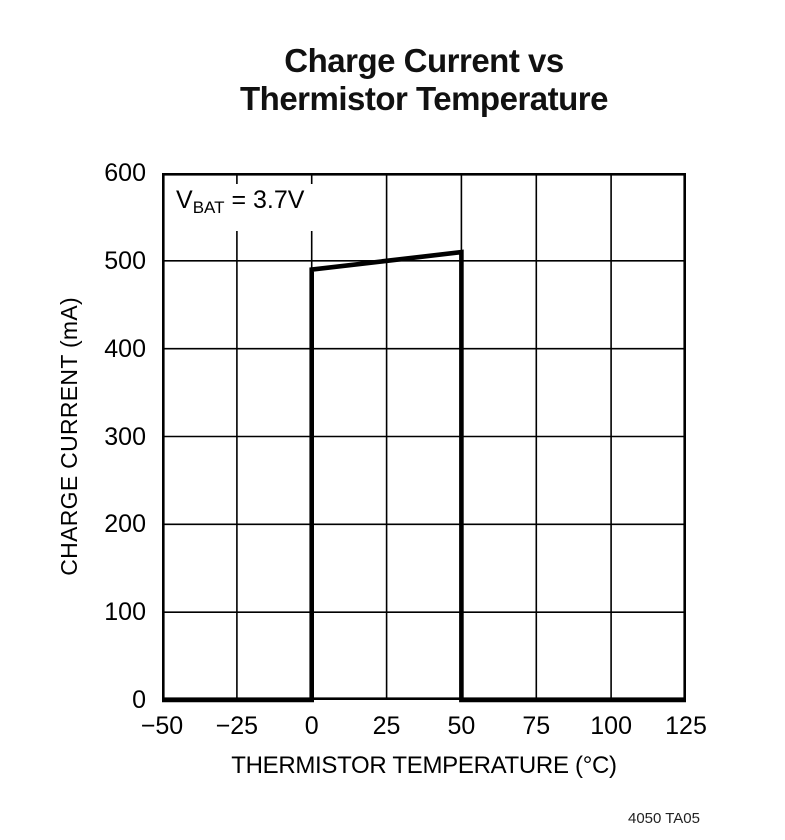 The width and height of the screenshot is (785, 840). Describe the element at coordinates (461, 726) in the screenshot. I see `x-tick-label: 50` at that location.